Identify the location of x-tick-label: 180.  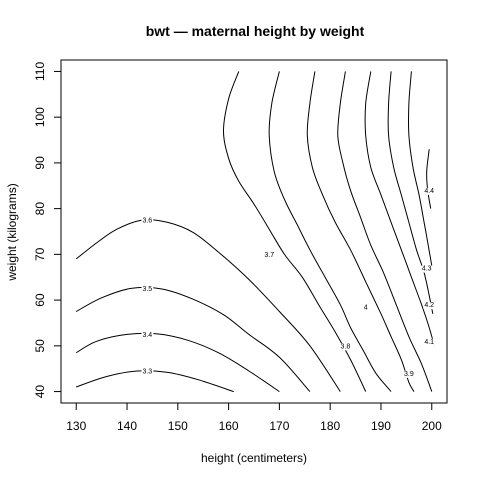
(330, 426).